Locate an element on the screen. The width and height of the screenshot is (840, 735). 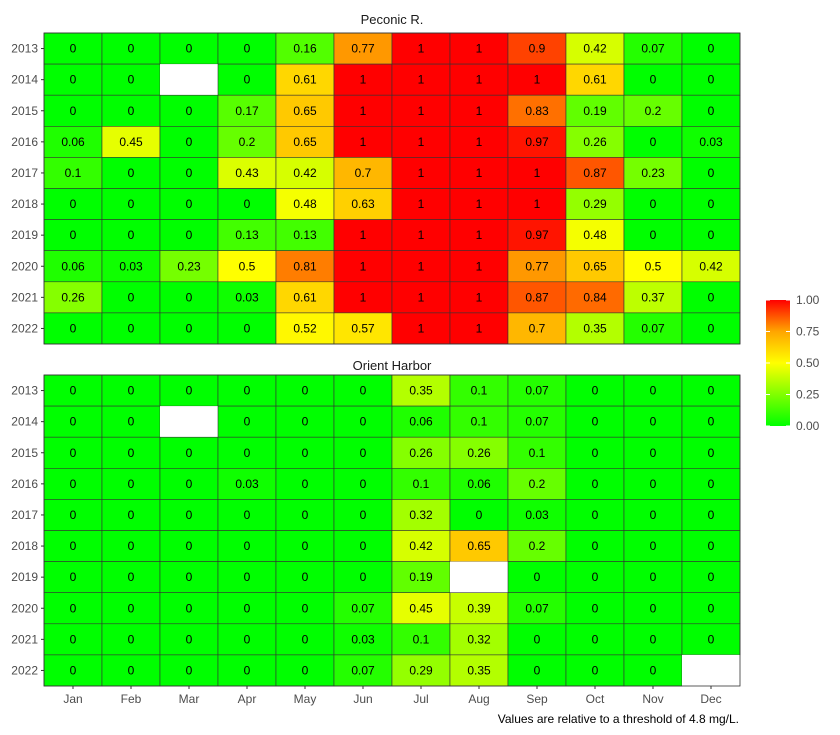
year-label: 2020 is located at coordinates (24, 266).